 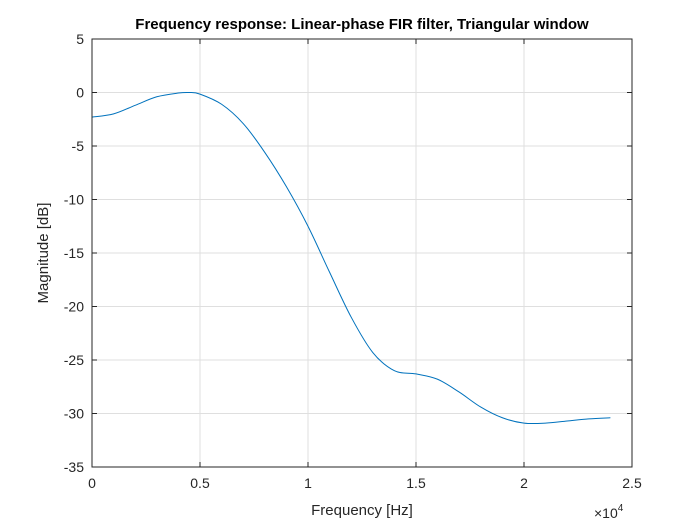 What do you see at coordinates (74, 360) in the screenshot?
I see `y-tick-label: -25` at bounding box center [74, 360].